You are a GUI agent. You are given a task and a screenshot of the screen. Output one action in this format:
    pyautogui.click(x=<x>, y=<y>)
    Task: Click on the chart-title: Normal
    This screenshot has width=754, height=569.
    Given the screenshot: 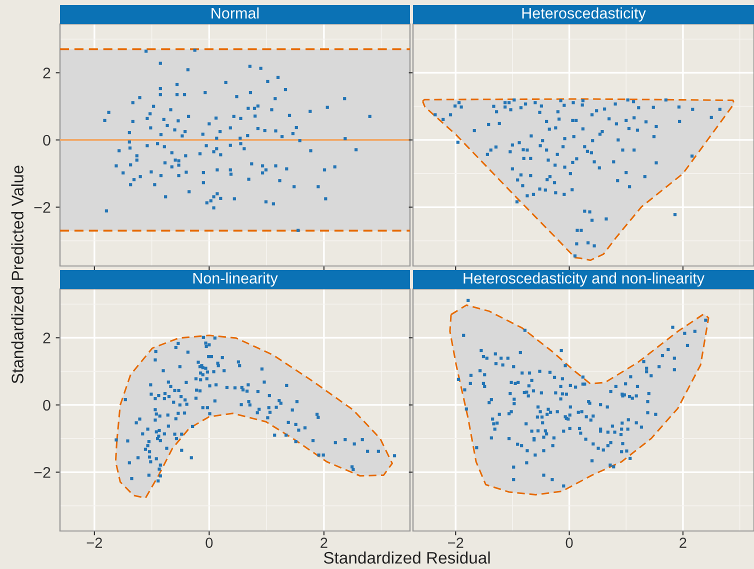 What is the action you would take?
    pyautogui.click(x=235, y=13)
    